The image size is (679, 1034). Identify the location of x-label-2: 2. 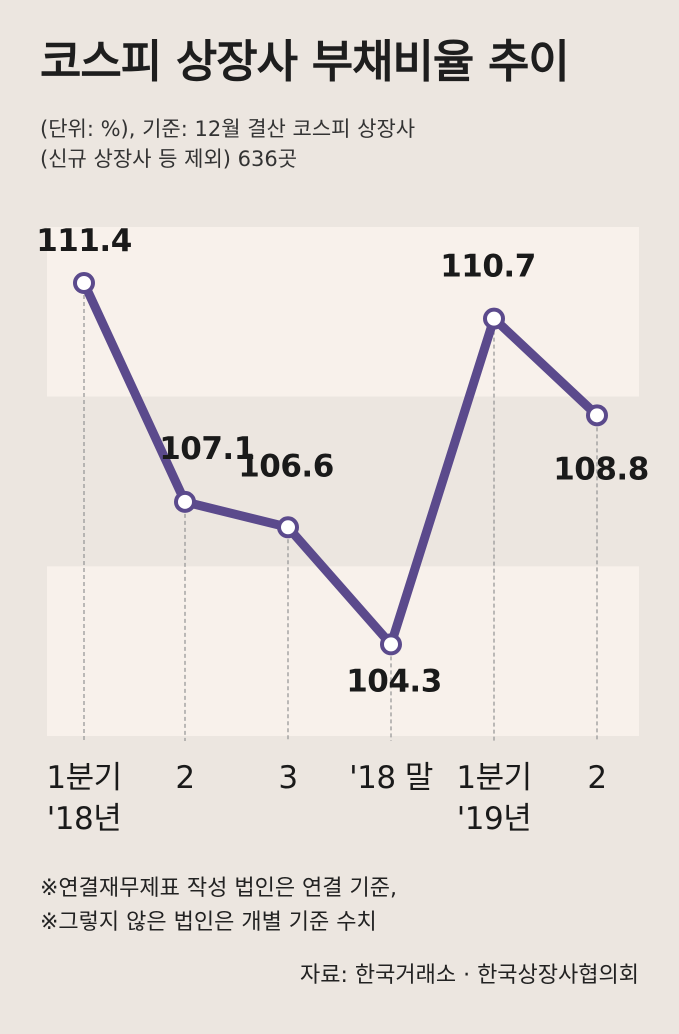
(184, 778).